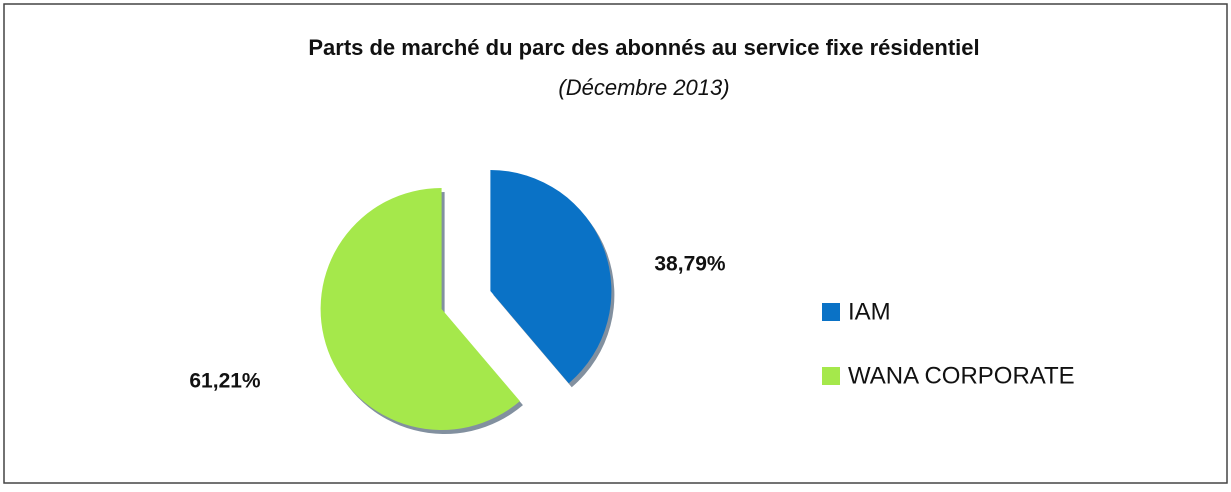 This screenshot has height=492, width=1231. I want to click on legend-label: WANA CORPORATE, so click(961, 375).